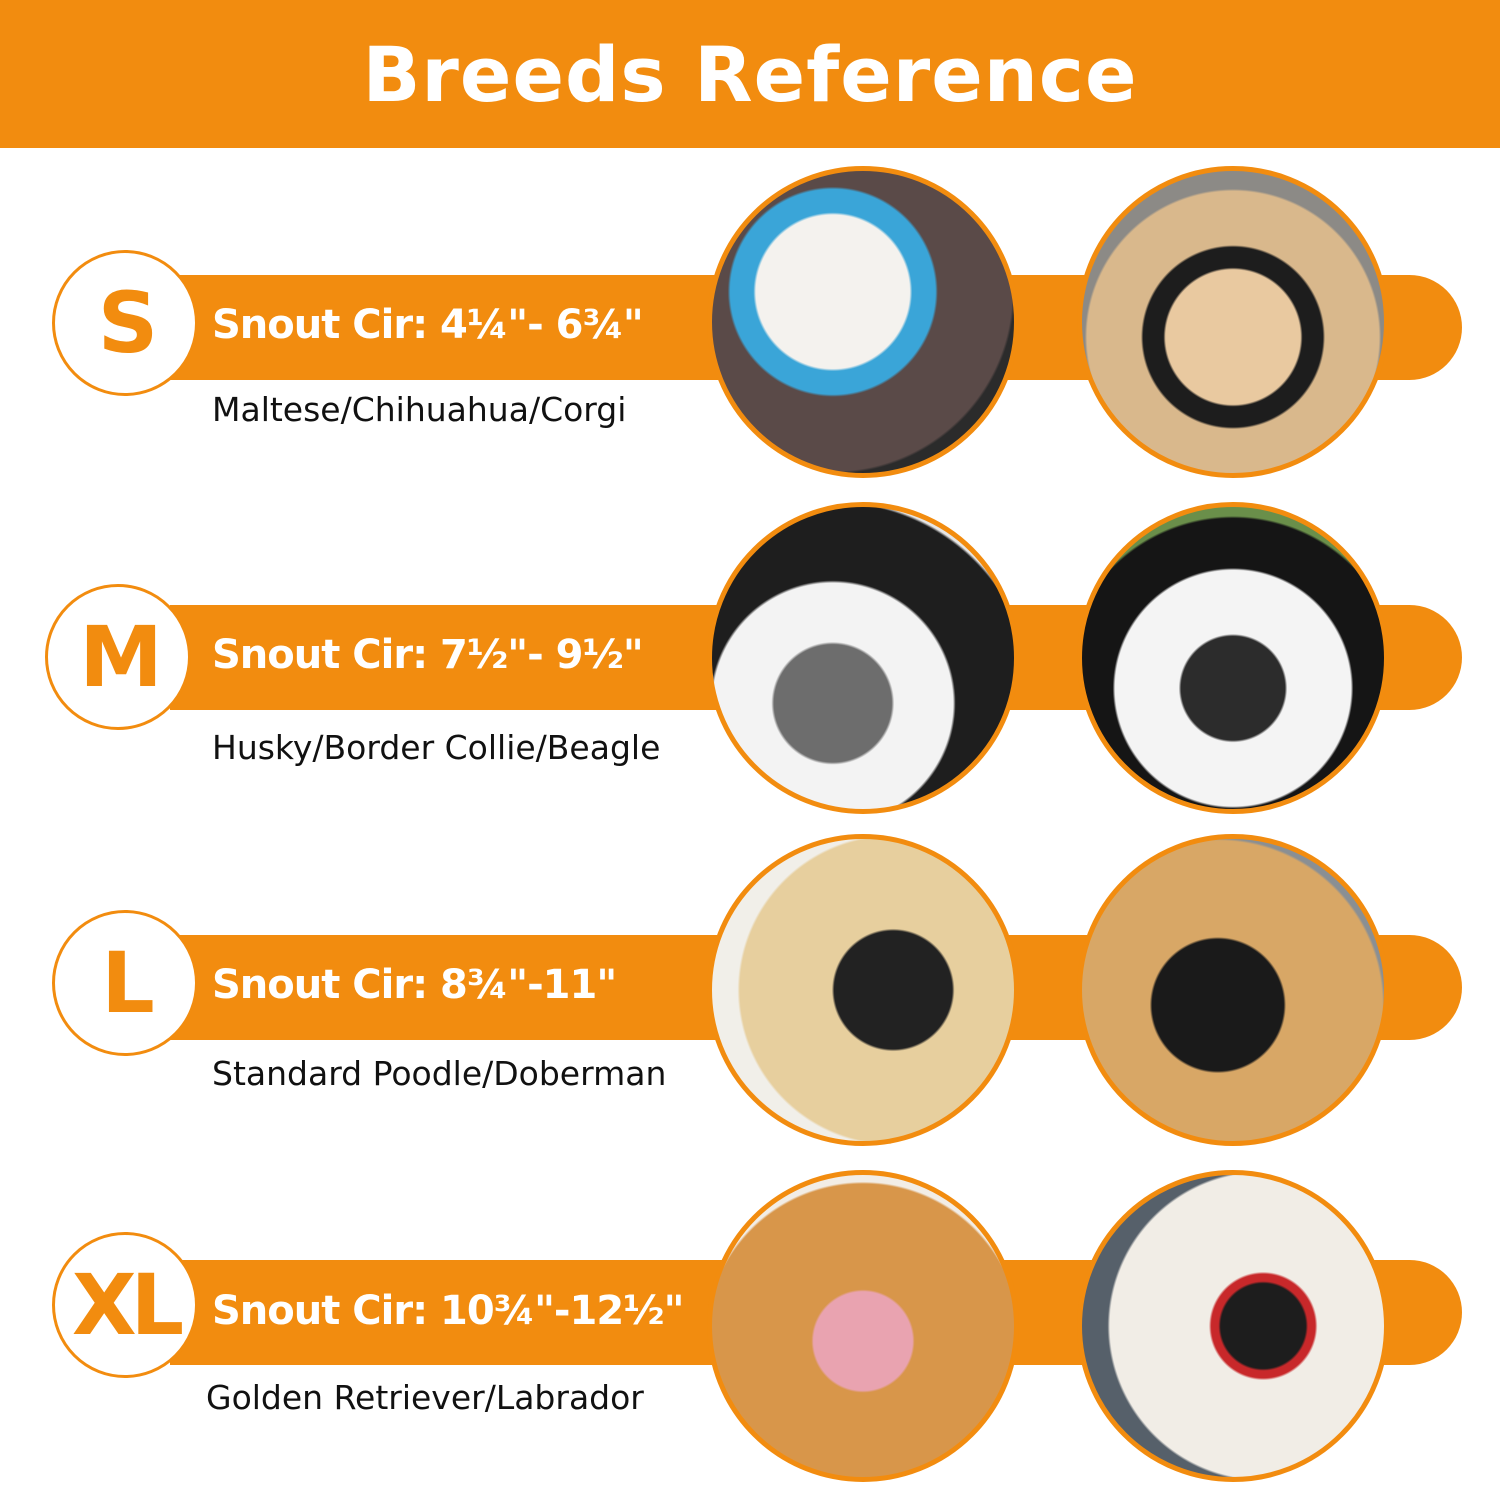 The height and width of the screenshot is (1500, 1500). Describe the element at coordinates (436, 747) in the screenshot. I see `breed-list: Husky/Border Collie/Beagle` at that location.